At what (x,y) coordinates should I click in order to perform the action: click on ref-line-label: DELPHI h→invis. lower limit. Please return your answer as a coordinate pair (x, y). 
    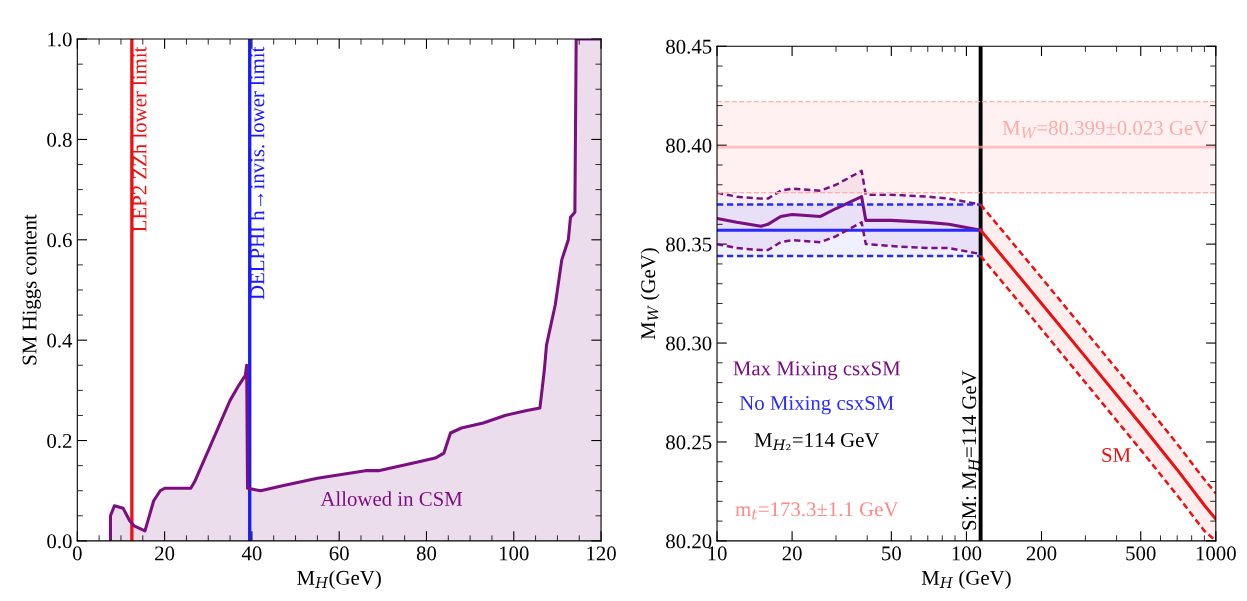
    Looking at the image, I should click on (257, 173).